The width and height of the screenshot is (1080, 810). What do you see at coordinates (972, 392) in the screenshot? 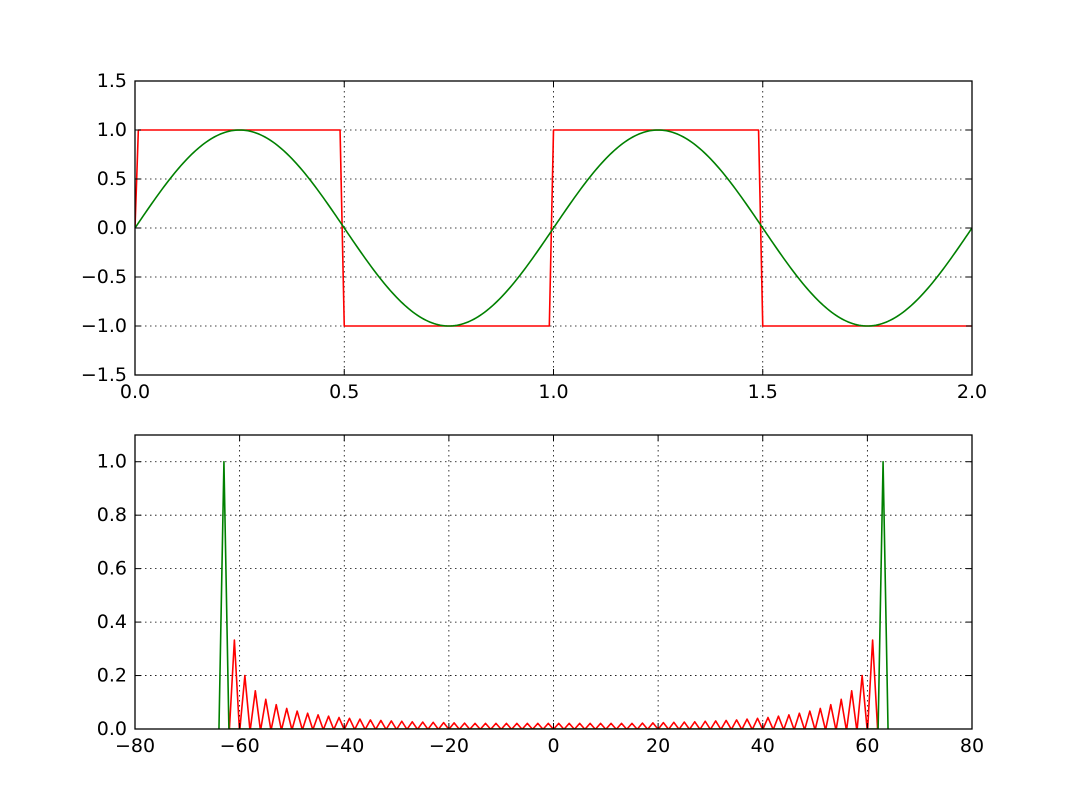
I see `x-tick-label: 2.0` at bounding box center [972, 392].